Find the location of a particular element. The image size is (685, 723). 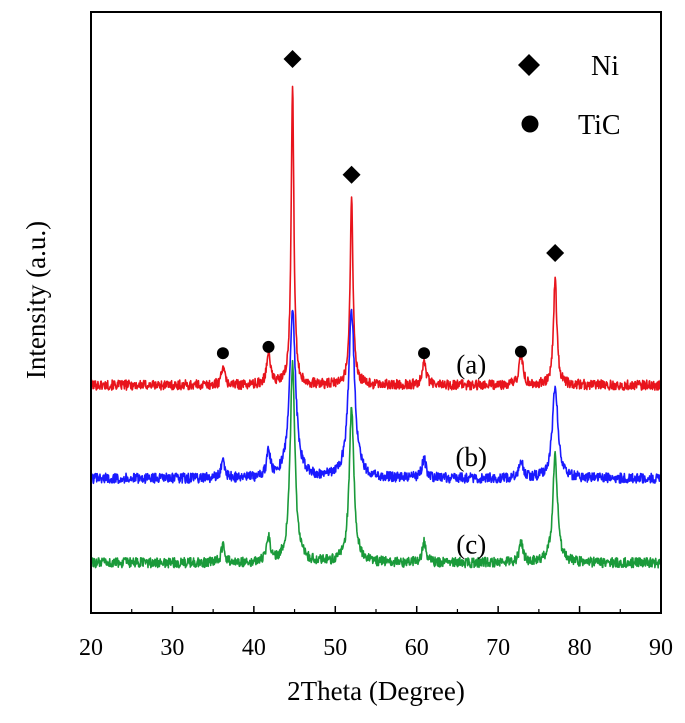

legend-diamond-icon is located at coordinates (529, 65).